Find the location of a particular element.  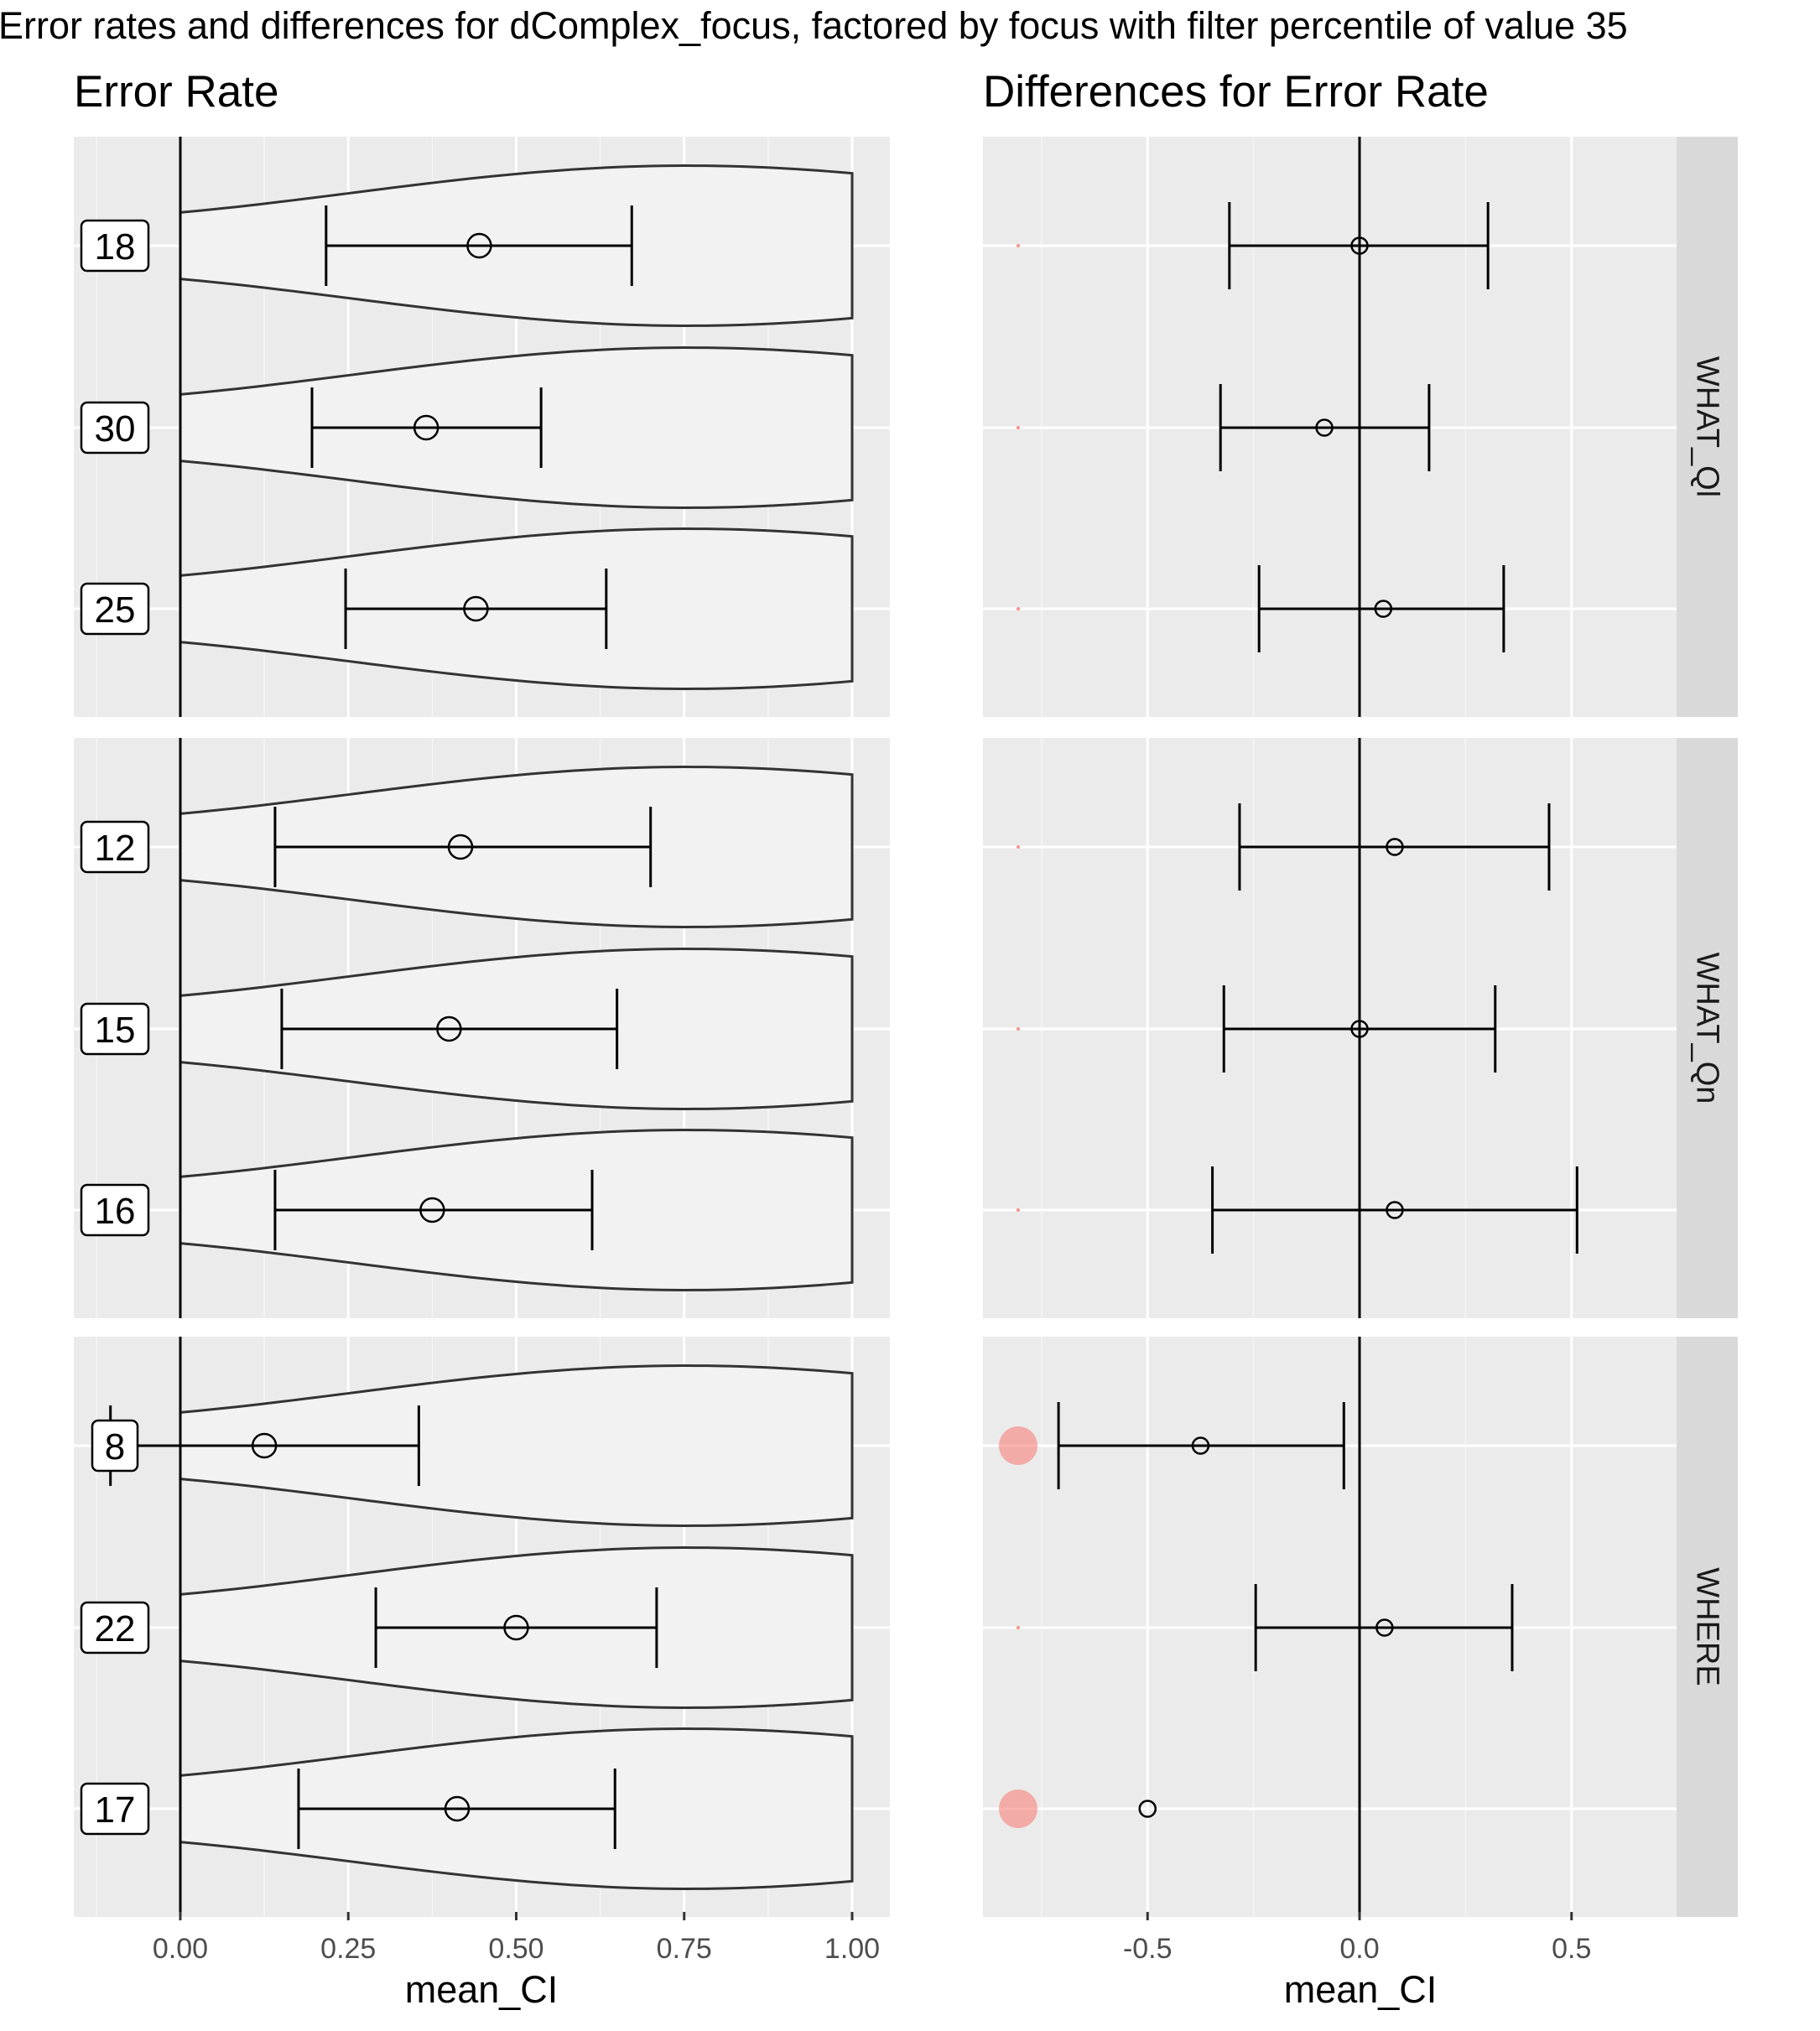

right-x-tick-label: 0.0 is located at coordinates (1359, 1949).